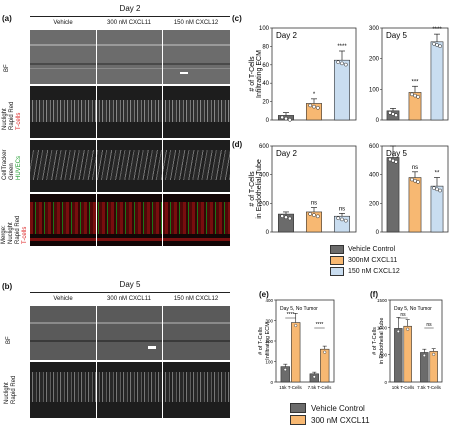 This screenshot has height=428, width=474. What do you see at coordinates (415, 82) in the screenshot?
I see `significance-label: ***` at bounding box center [415, 82].